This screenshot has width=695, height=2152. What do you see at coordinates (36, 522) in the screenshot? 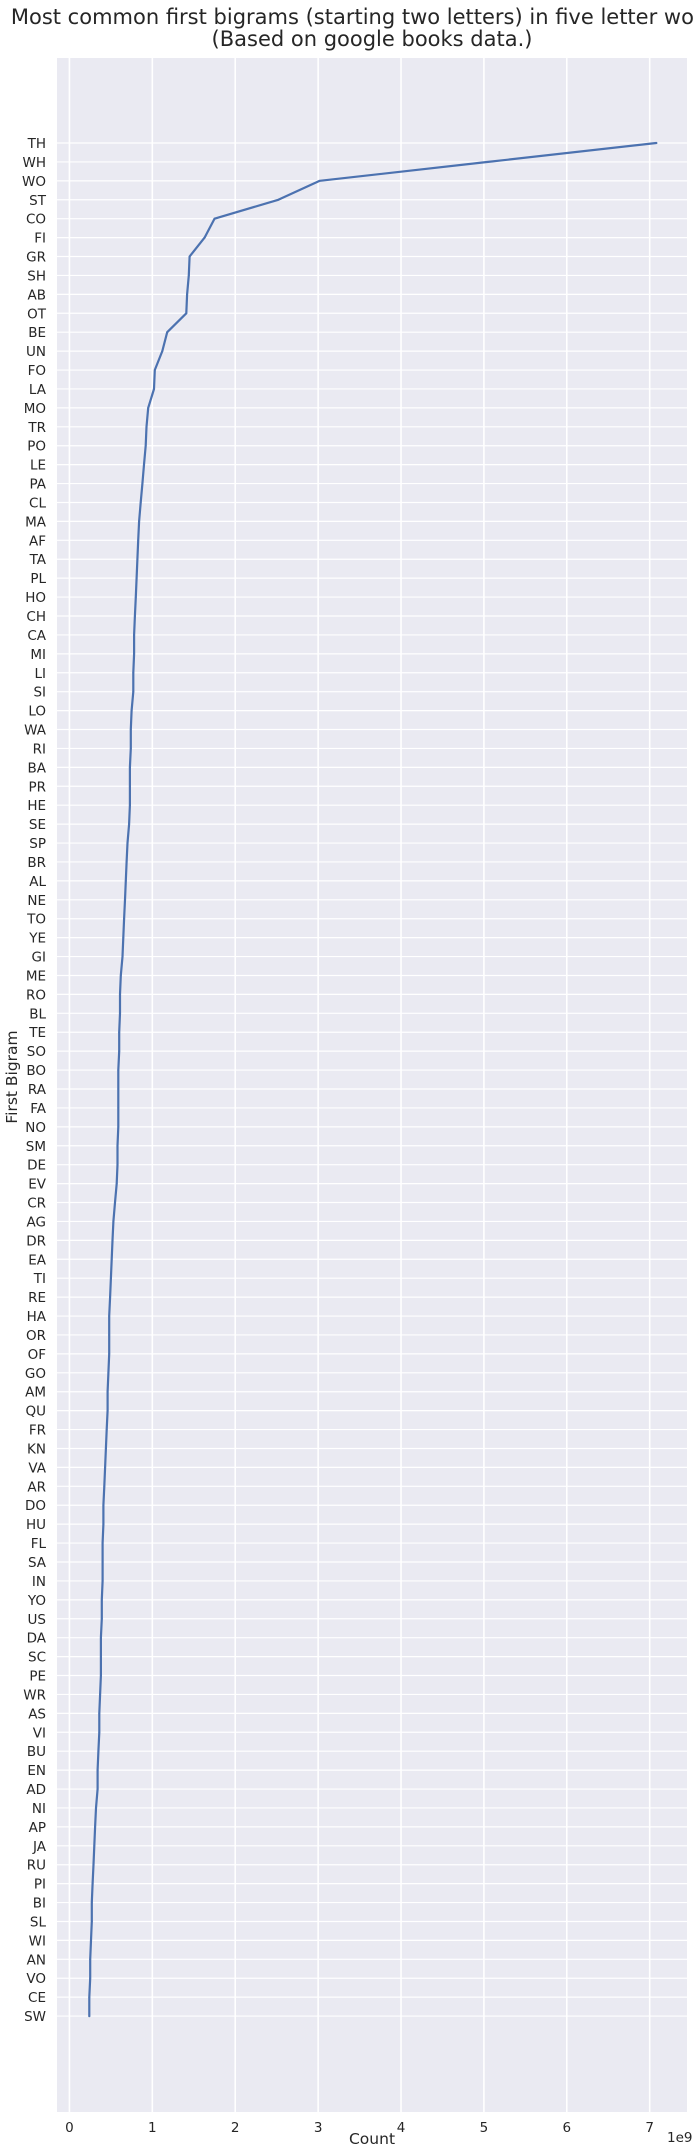
I see `y-tick-label: MA` at bounding box center [36, 522].